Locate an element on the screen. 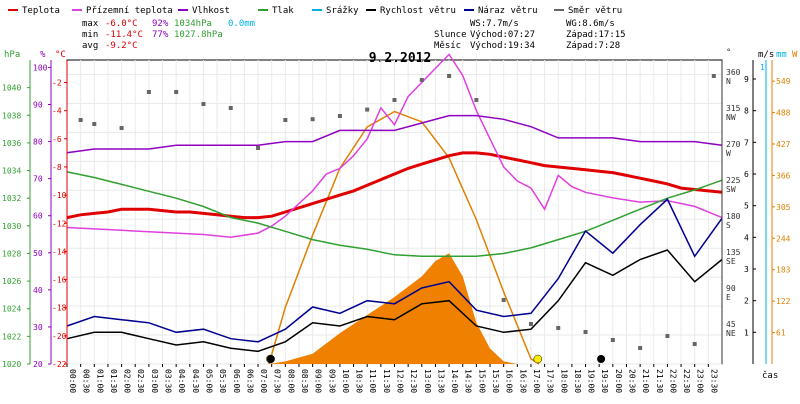  axis-label-degc: -2 is located at coordinates (57, 83).